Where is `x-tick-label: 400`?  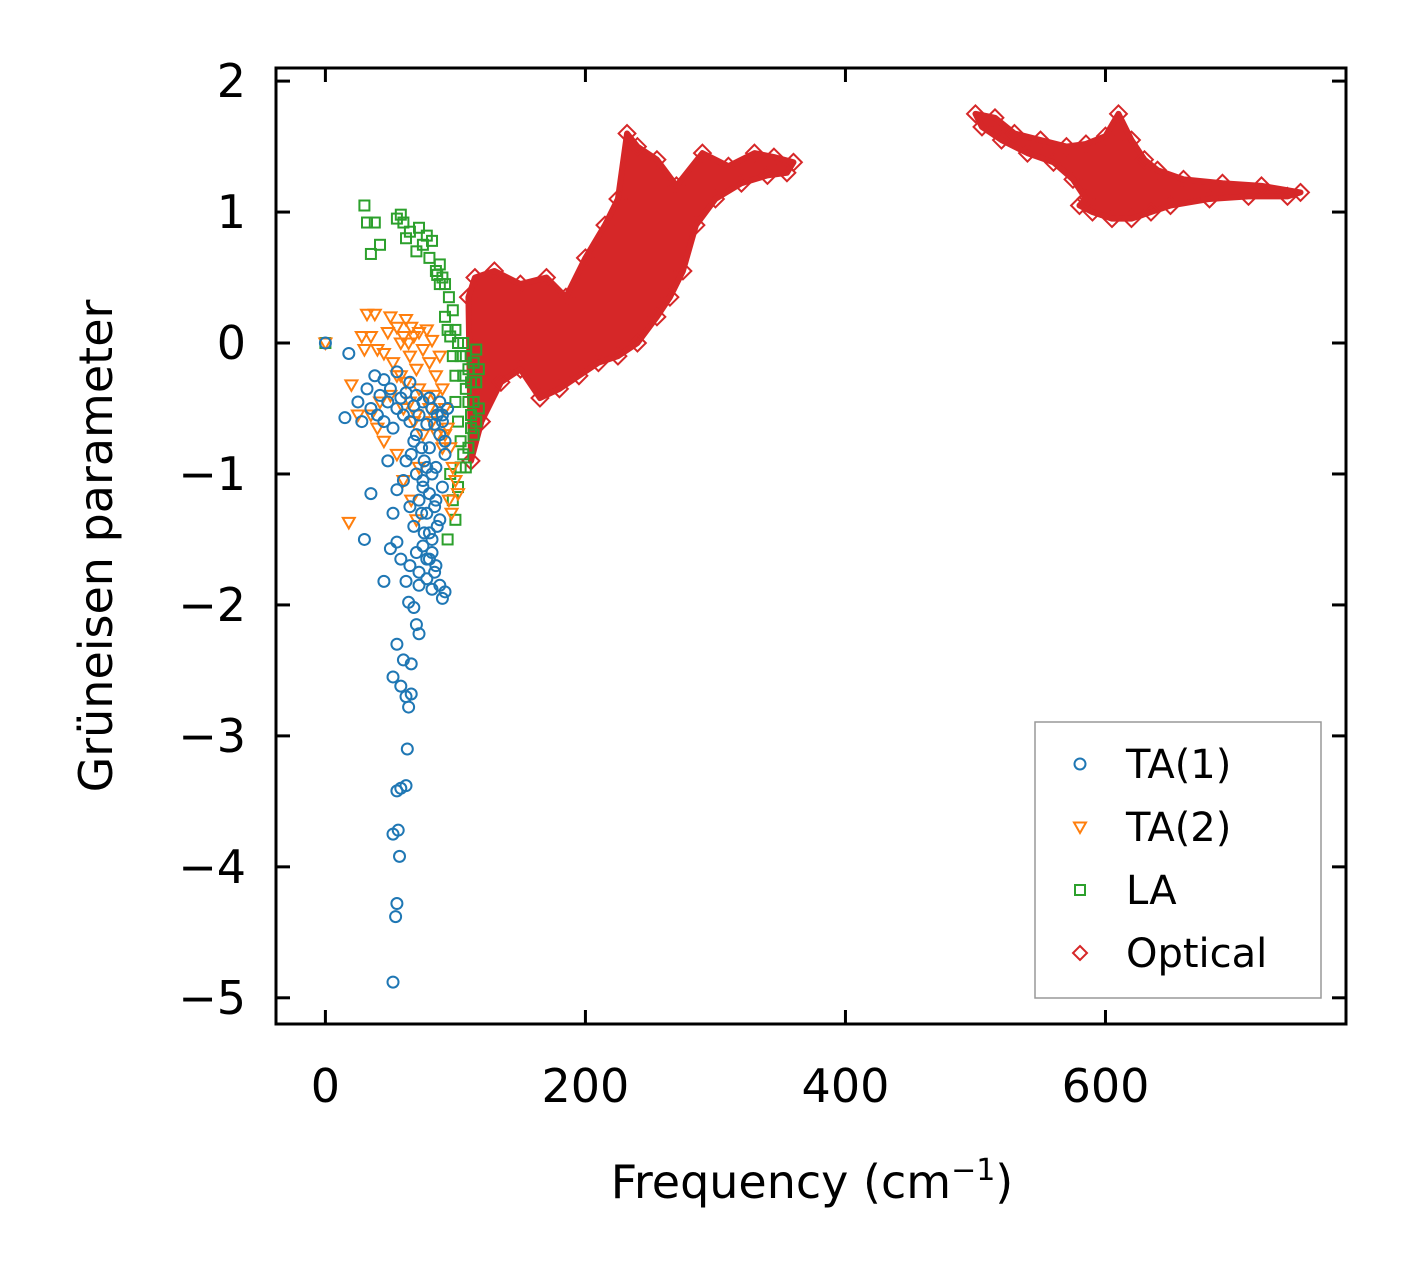 x-tick-label: 400 is located at coordinates (846, 1086).